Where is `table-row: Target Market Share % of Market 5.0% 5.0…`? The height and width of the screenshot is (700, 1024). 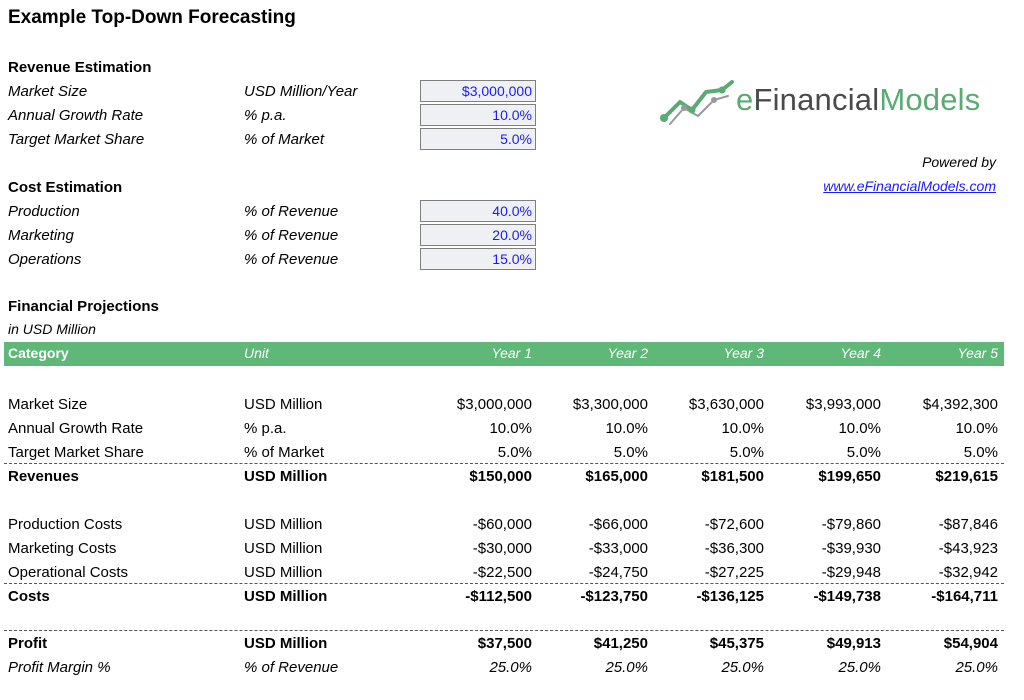 table-row: Target Market Share % of Market 5.0% 5.0… is located at coordinates (512, 454).